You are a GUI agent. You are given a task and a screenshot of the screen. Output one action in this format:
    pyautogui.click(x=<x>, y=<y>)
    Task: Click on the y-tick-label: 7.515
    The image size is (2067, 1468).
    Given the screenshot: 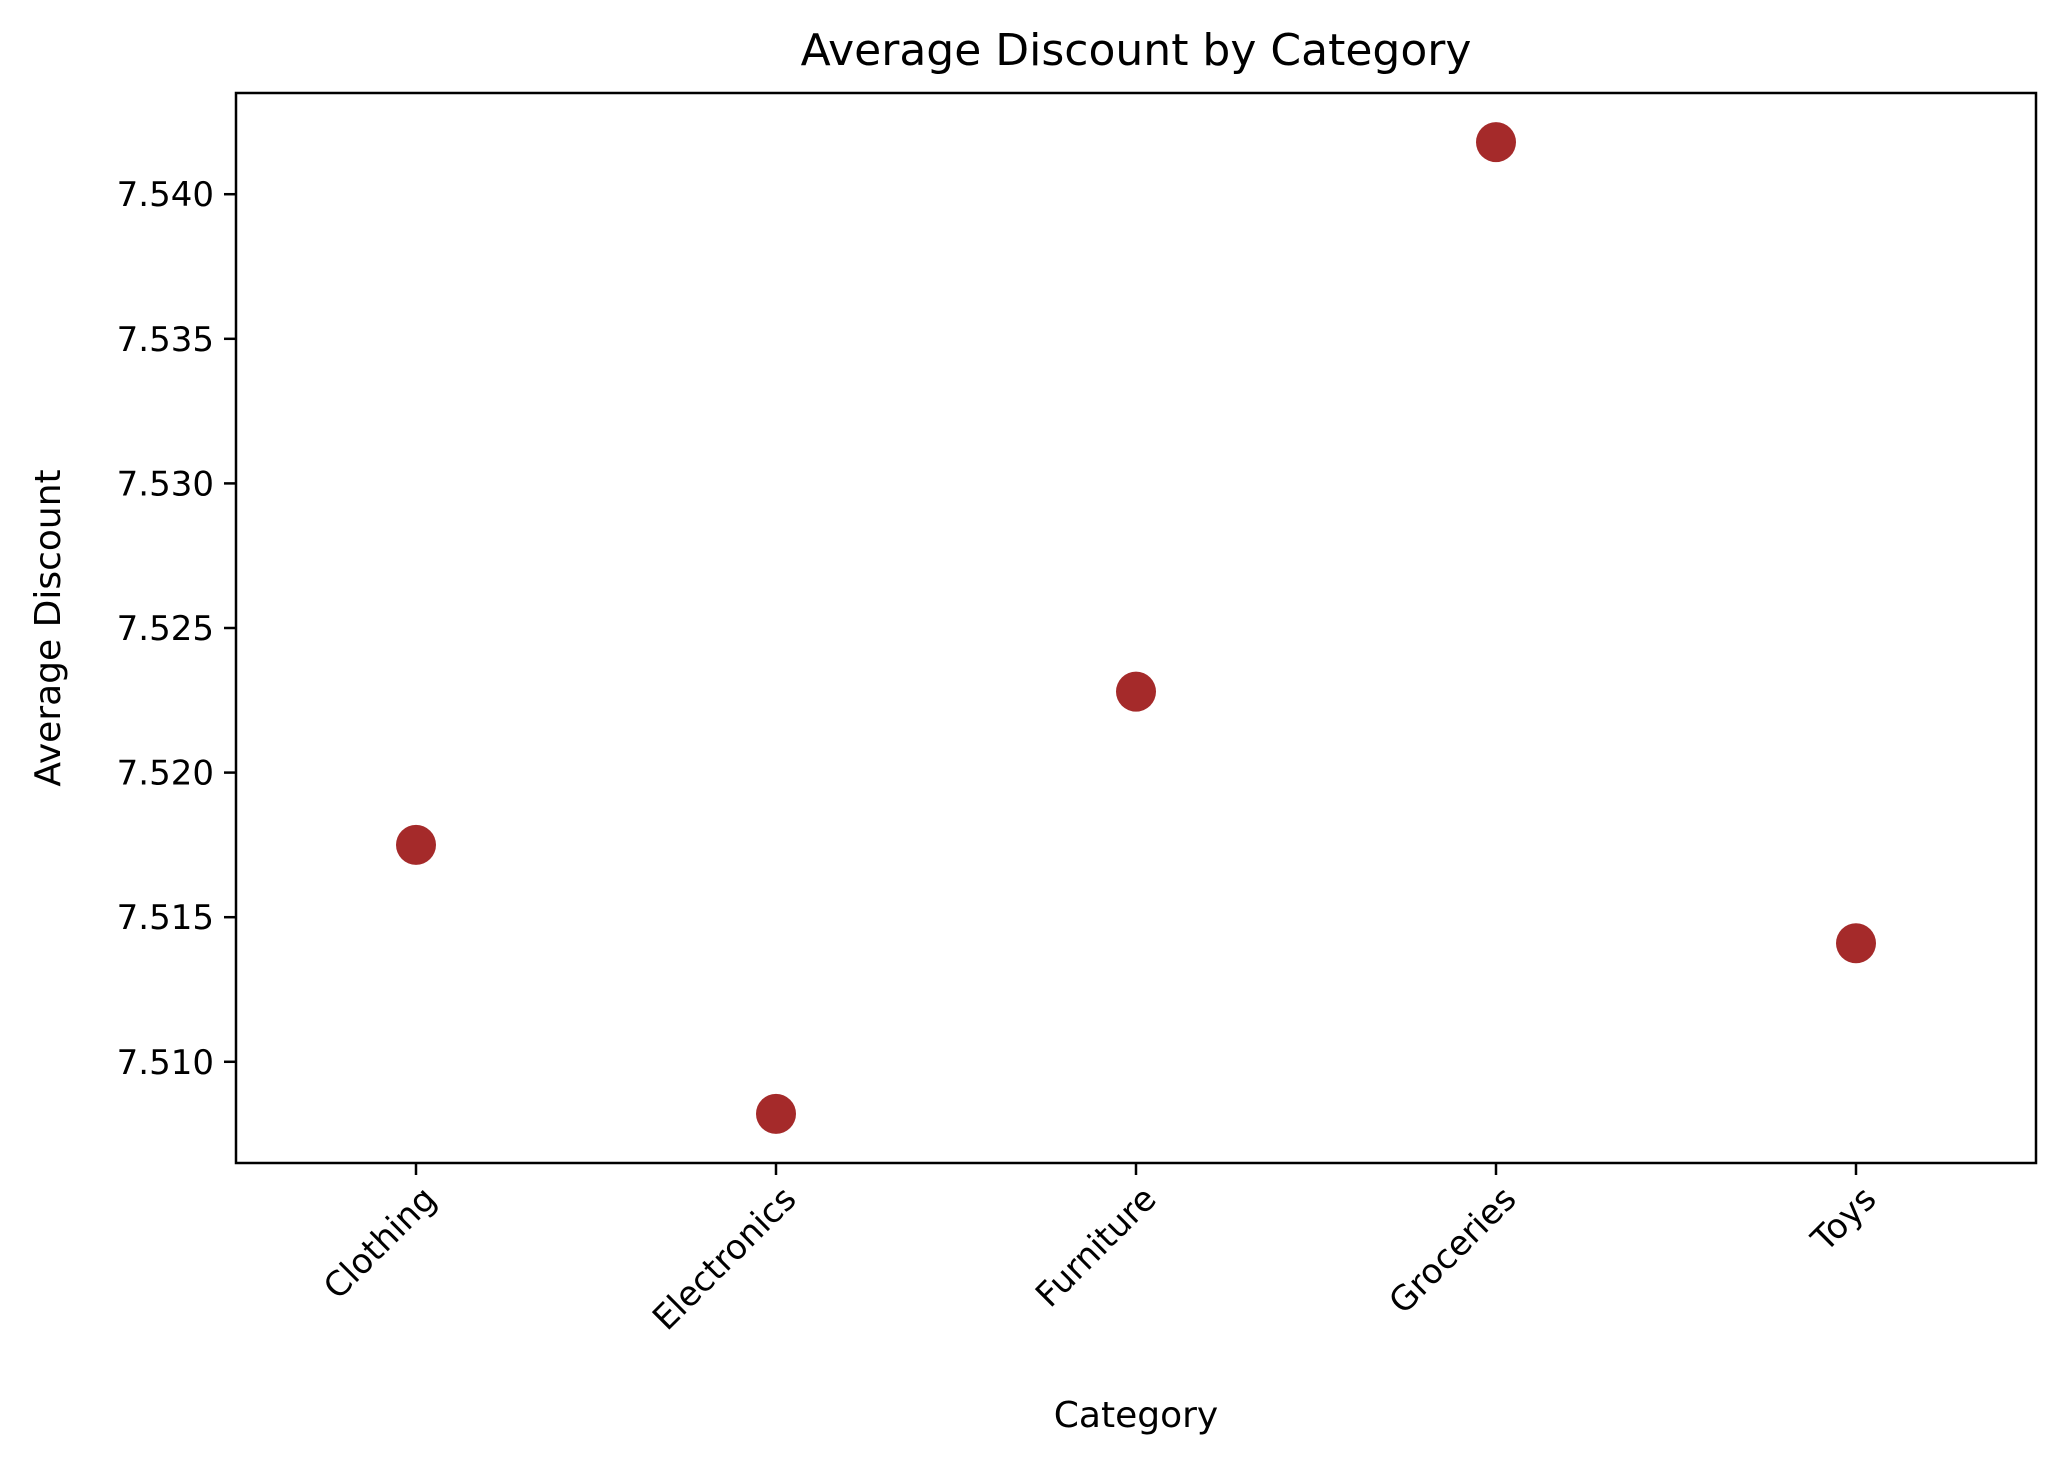 What is the action you would take?
    pyautogui.click(x=165, y=918)
    